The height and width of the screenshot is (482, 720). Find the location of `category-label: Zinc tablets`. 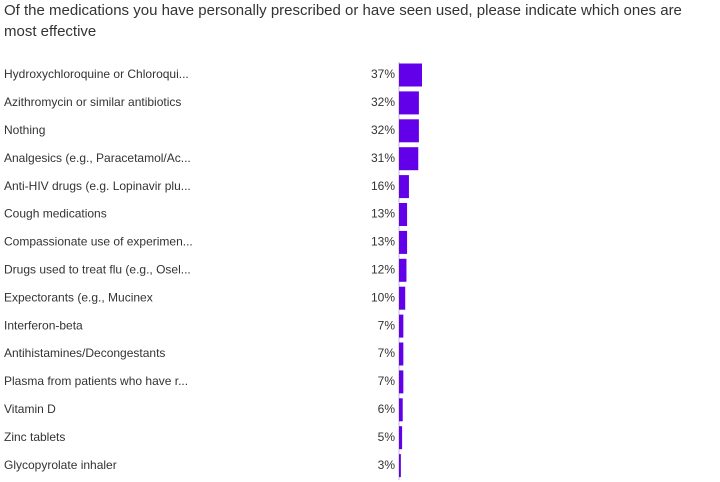

category-label: Zinc tablets is located at coordinates (34, 437).